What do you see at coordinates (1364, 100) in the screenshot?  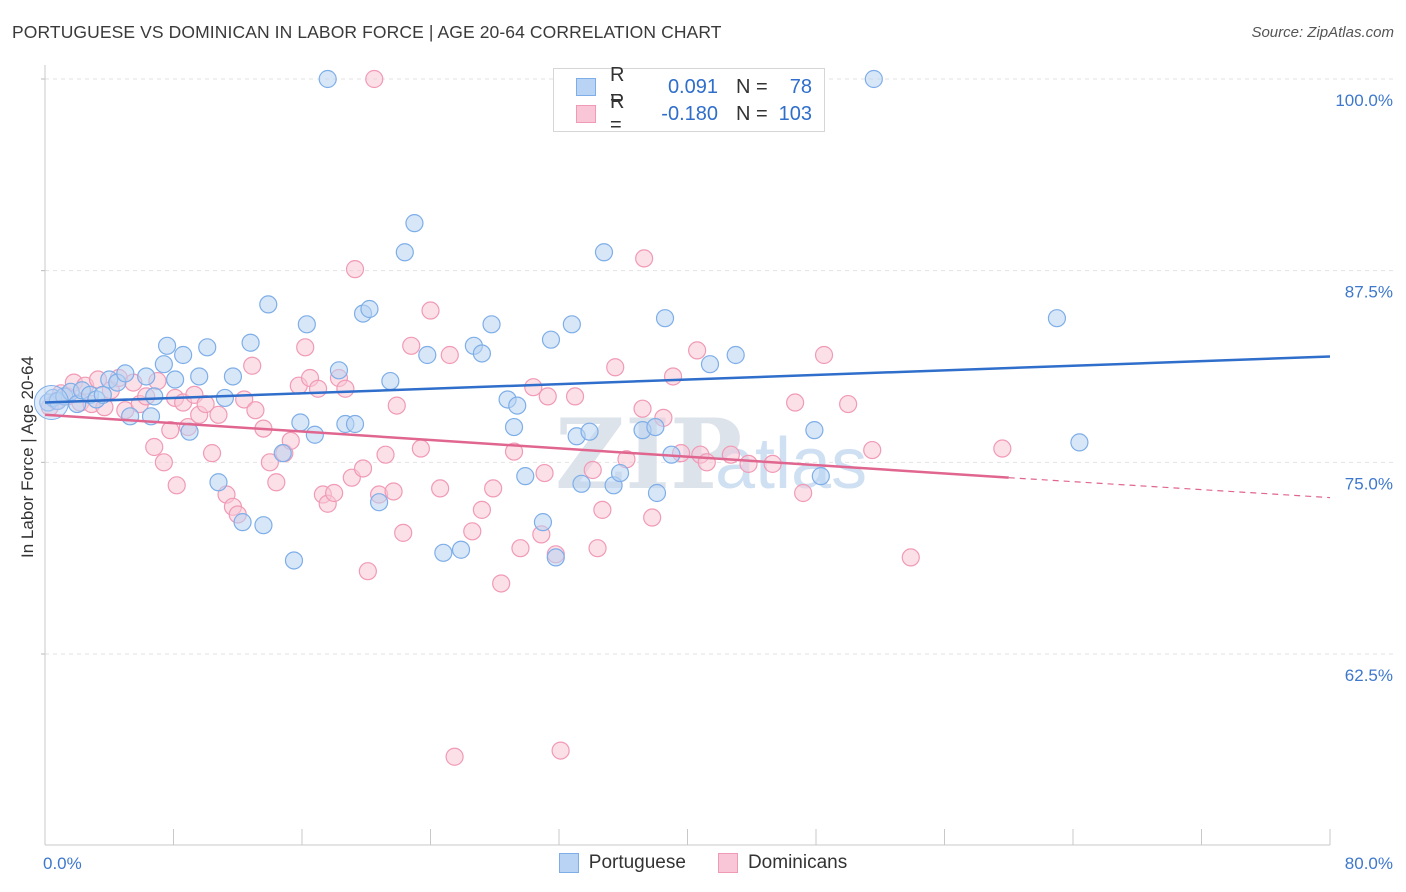 I see `y-tick-label: 100.0%` at bounding box center [1364, 100].